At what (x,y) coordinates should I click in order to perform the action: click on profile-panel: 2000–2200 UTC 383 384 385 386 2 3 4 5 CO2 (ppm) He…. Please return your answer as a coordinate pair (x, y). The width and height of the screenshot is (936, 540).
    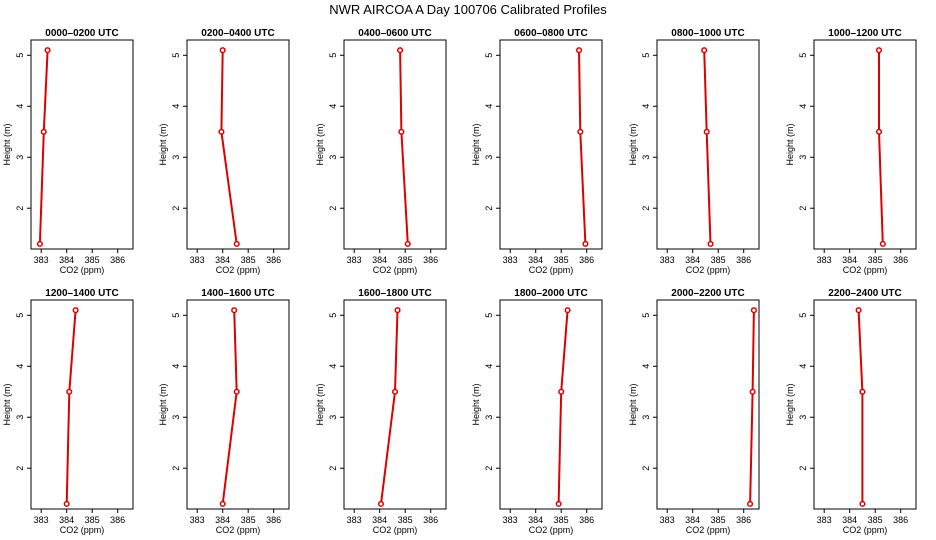
    Looking at the image, I should click on (694, 411).